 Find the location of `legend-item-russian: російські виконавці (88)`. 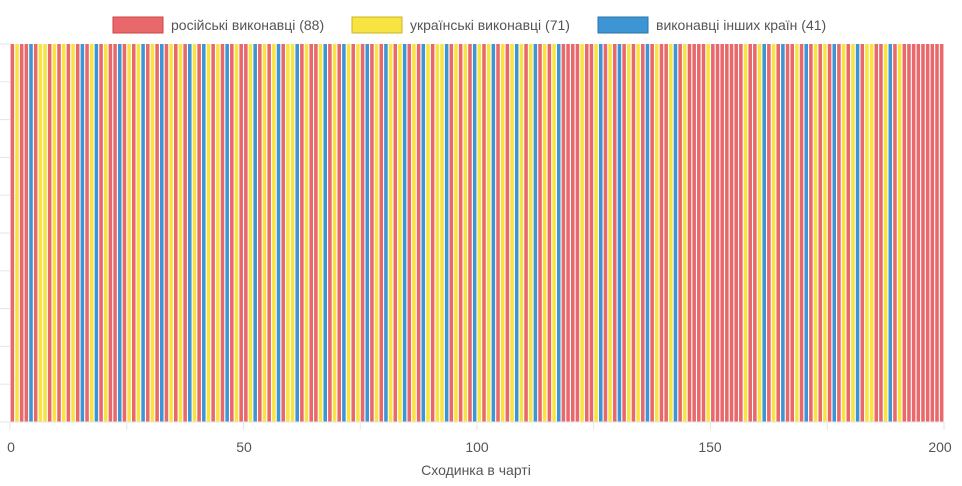

legend-item-russian: російські виконавці (88) is located at coordinates (218, 25).